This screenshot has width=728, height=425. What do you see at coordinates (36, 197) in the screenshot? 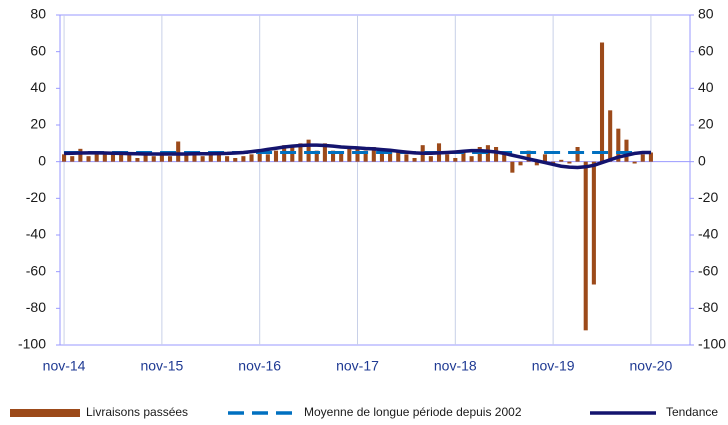
I see `y-tick-label: -20` at bounding box center [36, 197].